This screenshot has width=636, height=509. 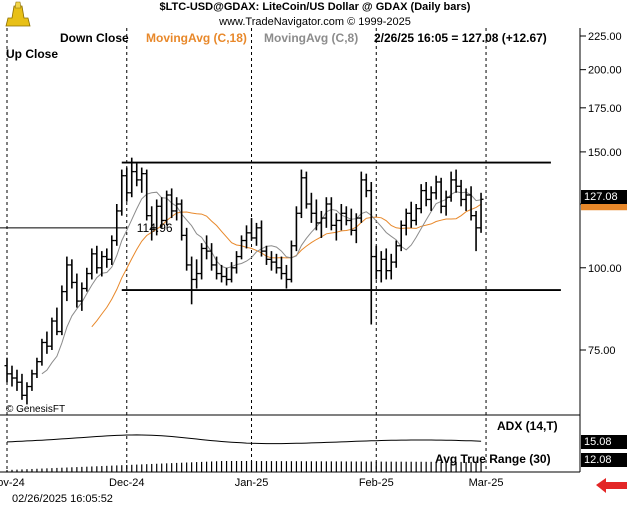 I want to click on legend-up-close: Up Close, so click(x=32, y=54).